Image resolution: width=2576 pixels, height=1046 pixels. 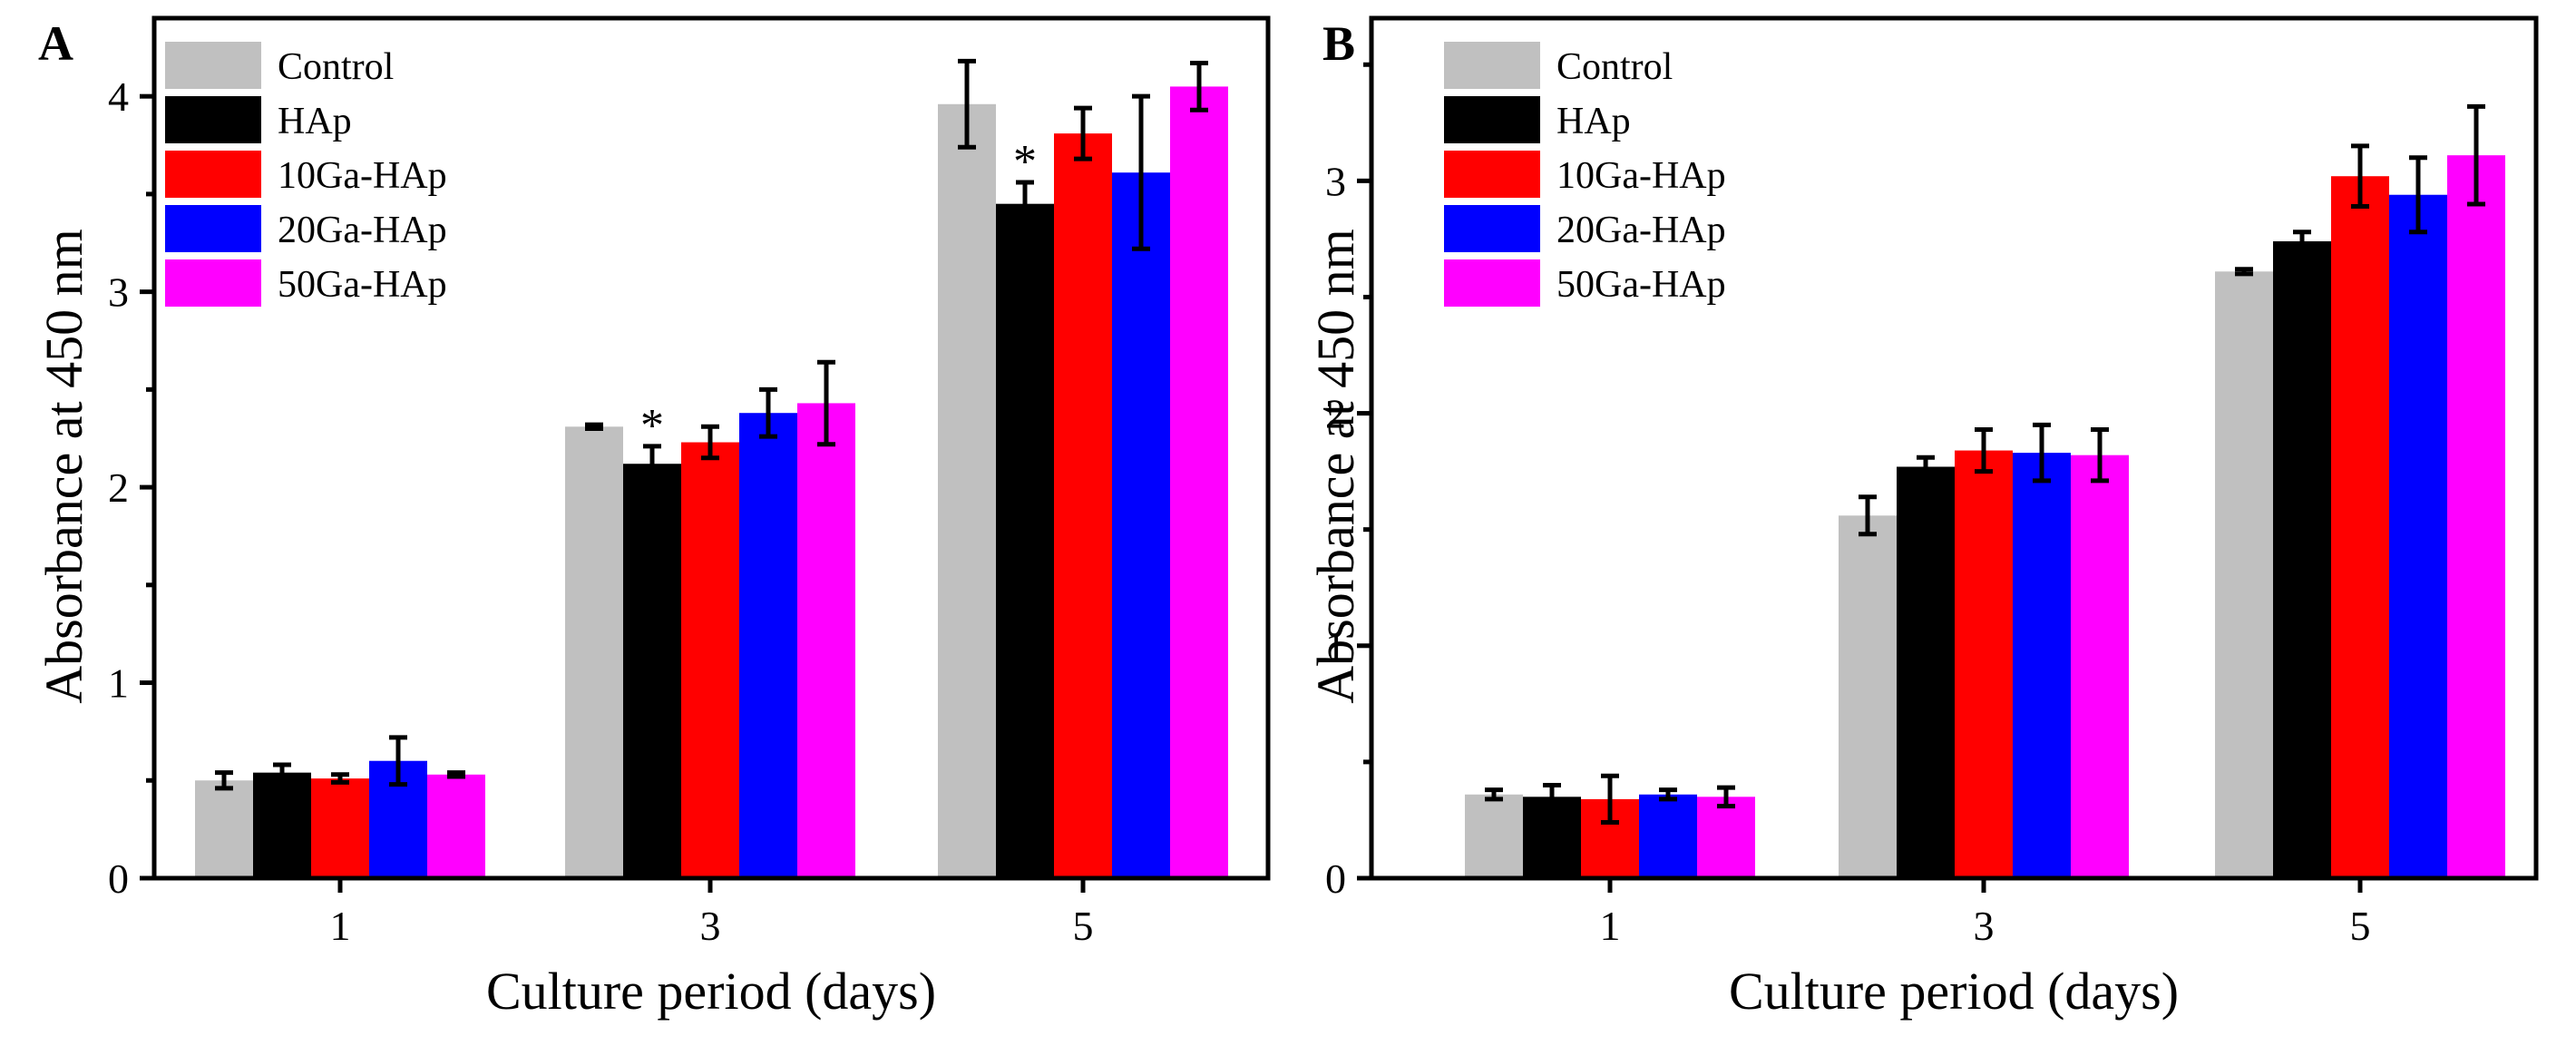 I want to click on significance-marker: *, so click(x=1025, y=162).